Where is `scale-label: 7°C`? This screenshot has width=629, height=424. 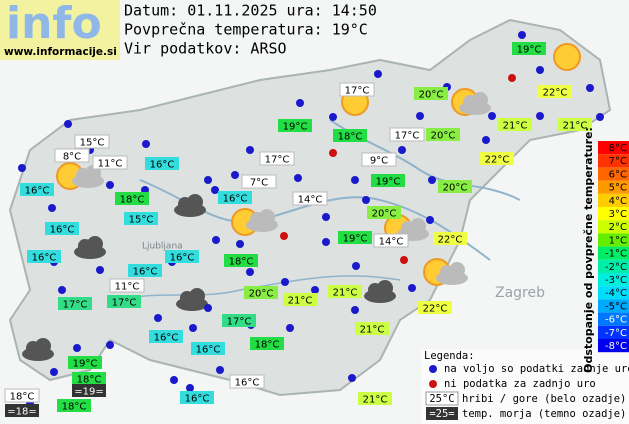 scale-label: 7°C is located at coordinates (618, 161).